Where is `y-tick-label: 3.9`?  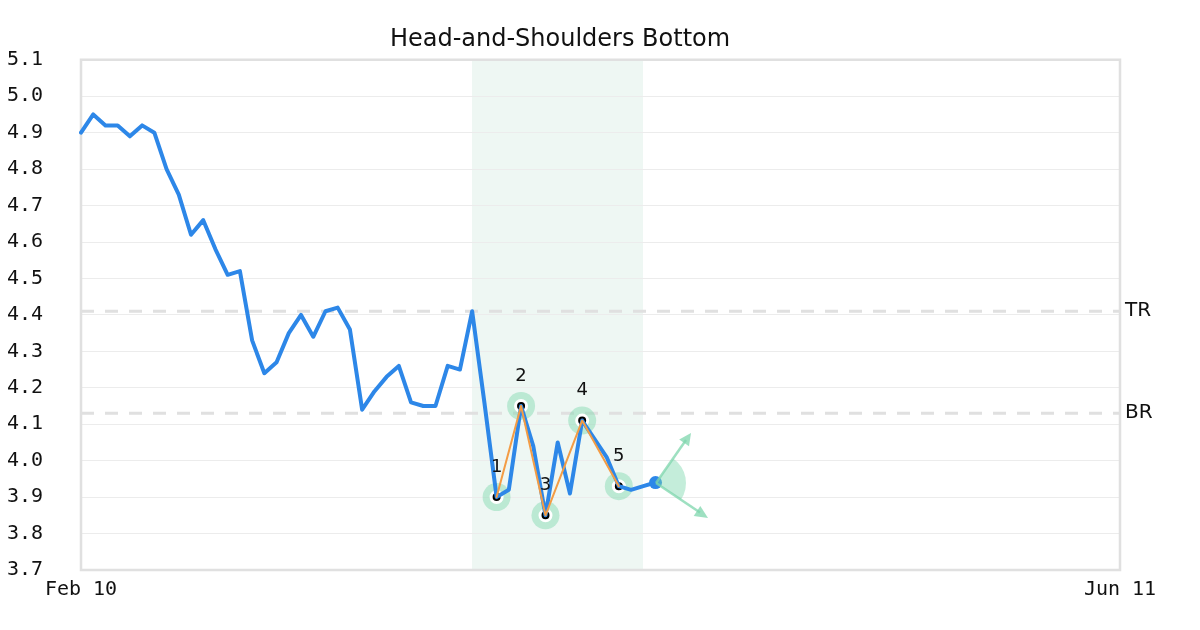
y-tick-label: 3.9 is located at coordinates (24, 495).